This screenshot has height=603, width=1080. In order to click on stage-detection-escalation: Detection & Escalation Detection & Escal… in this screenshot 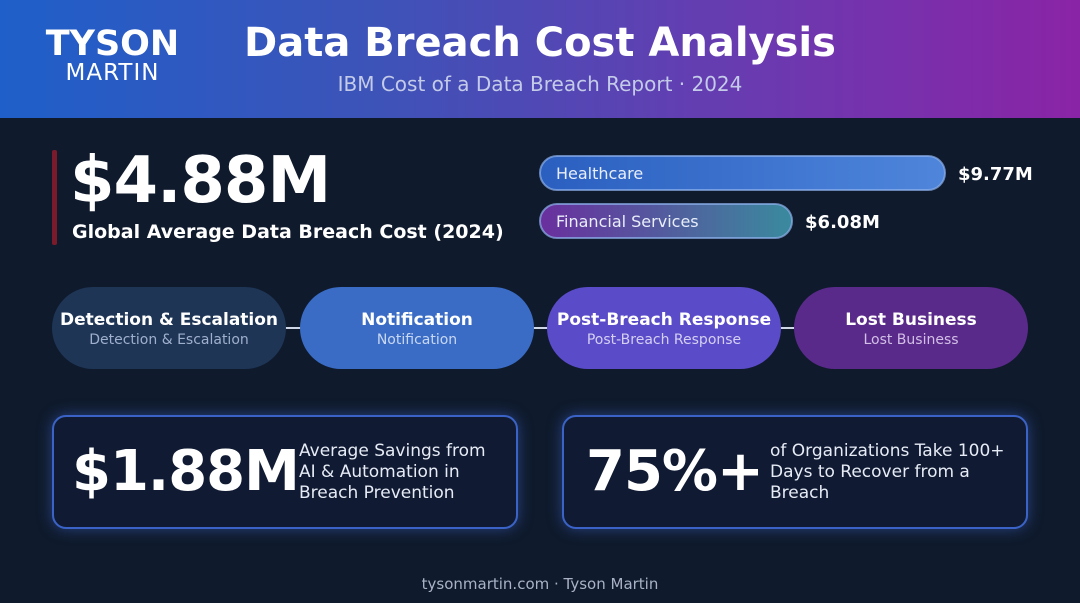, I will do `click(169, 328)`.